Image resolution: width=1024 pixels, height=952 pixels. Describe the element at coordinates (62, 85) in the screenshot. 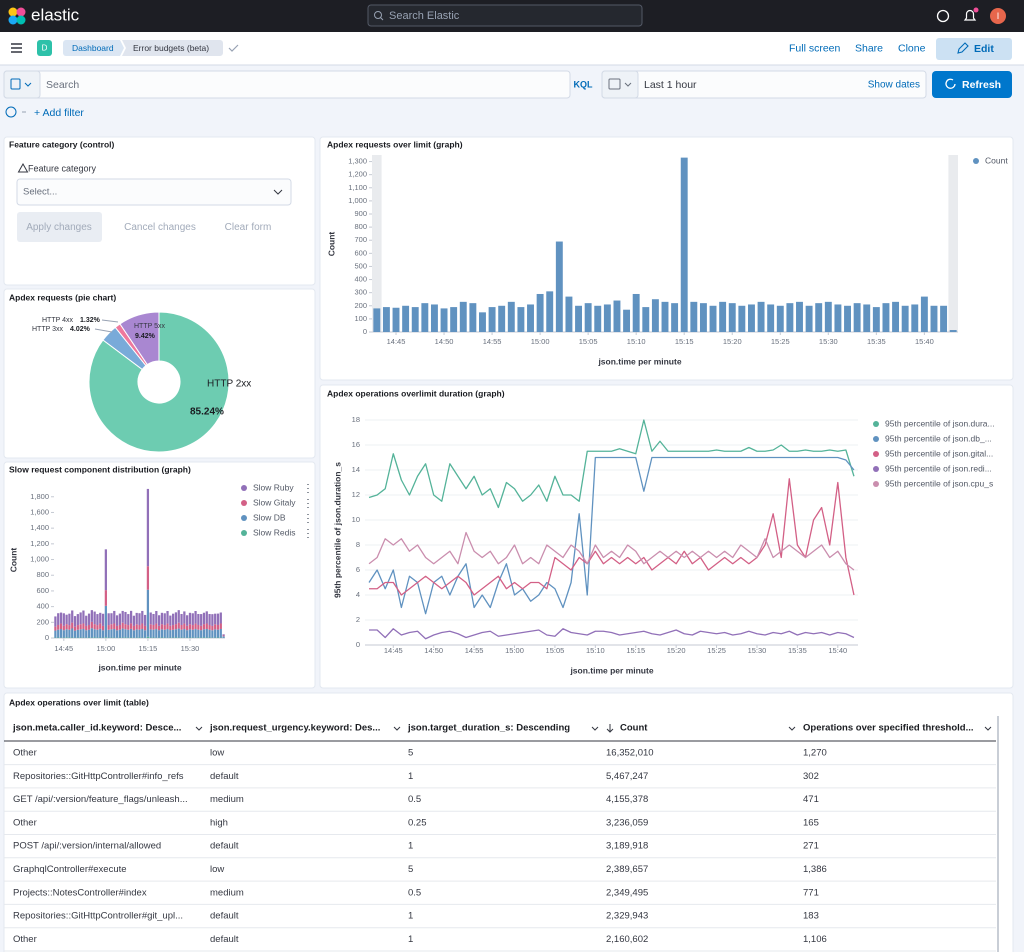

I see `query-placeholder: Search` at that location.